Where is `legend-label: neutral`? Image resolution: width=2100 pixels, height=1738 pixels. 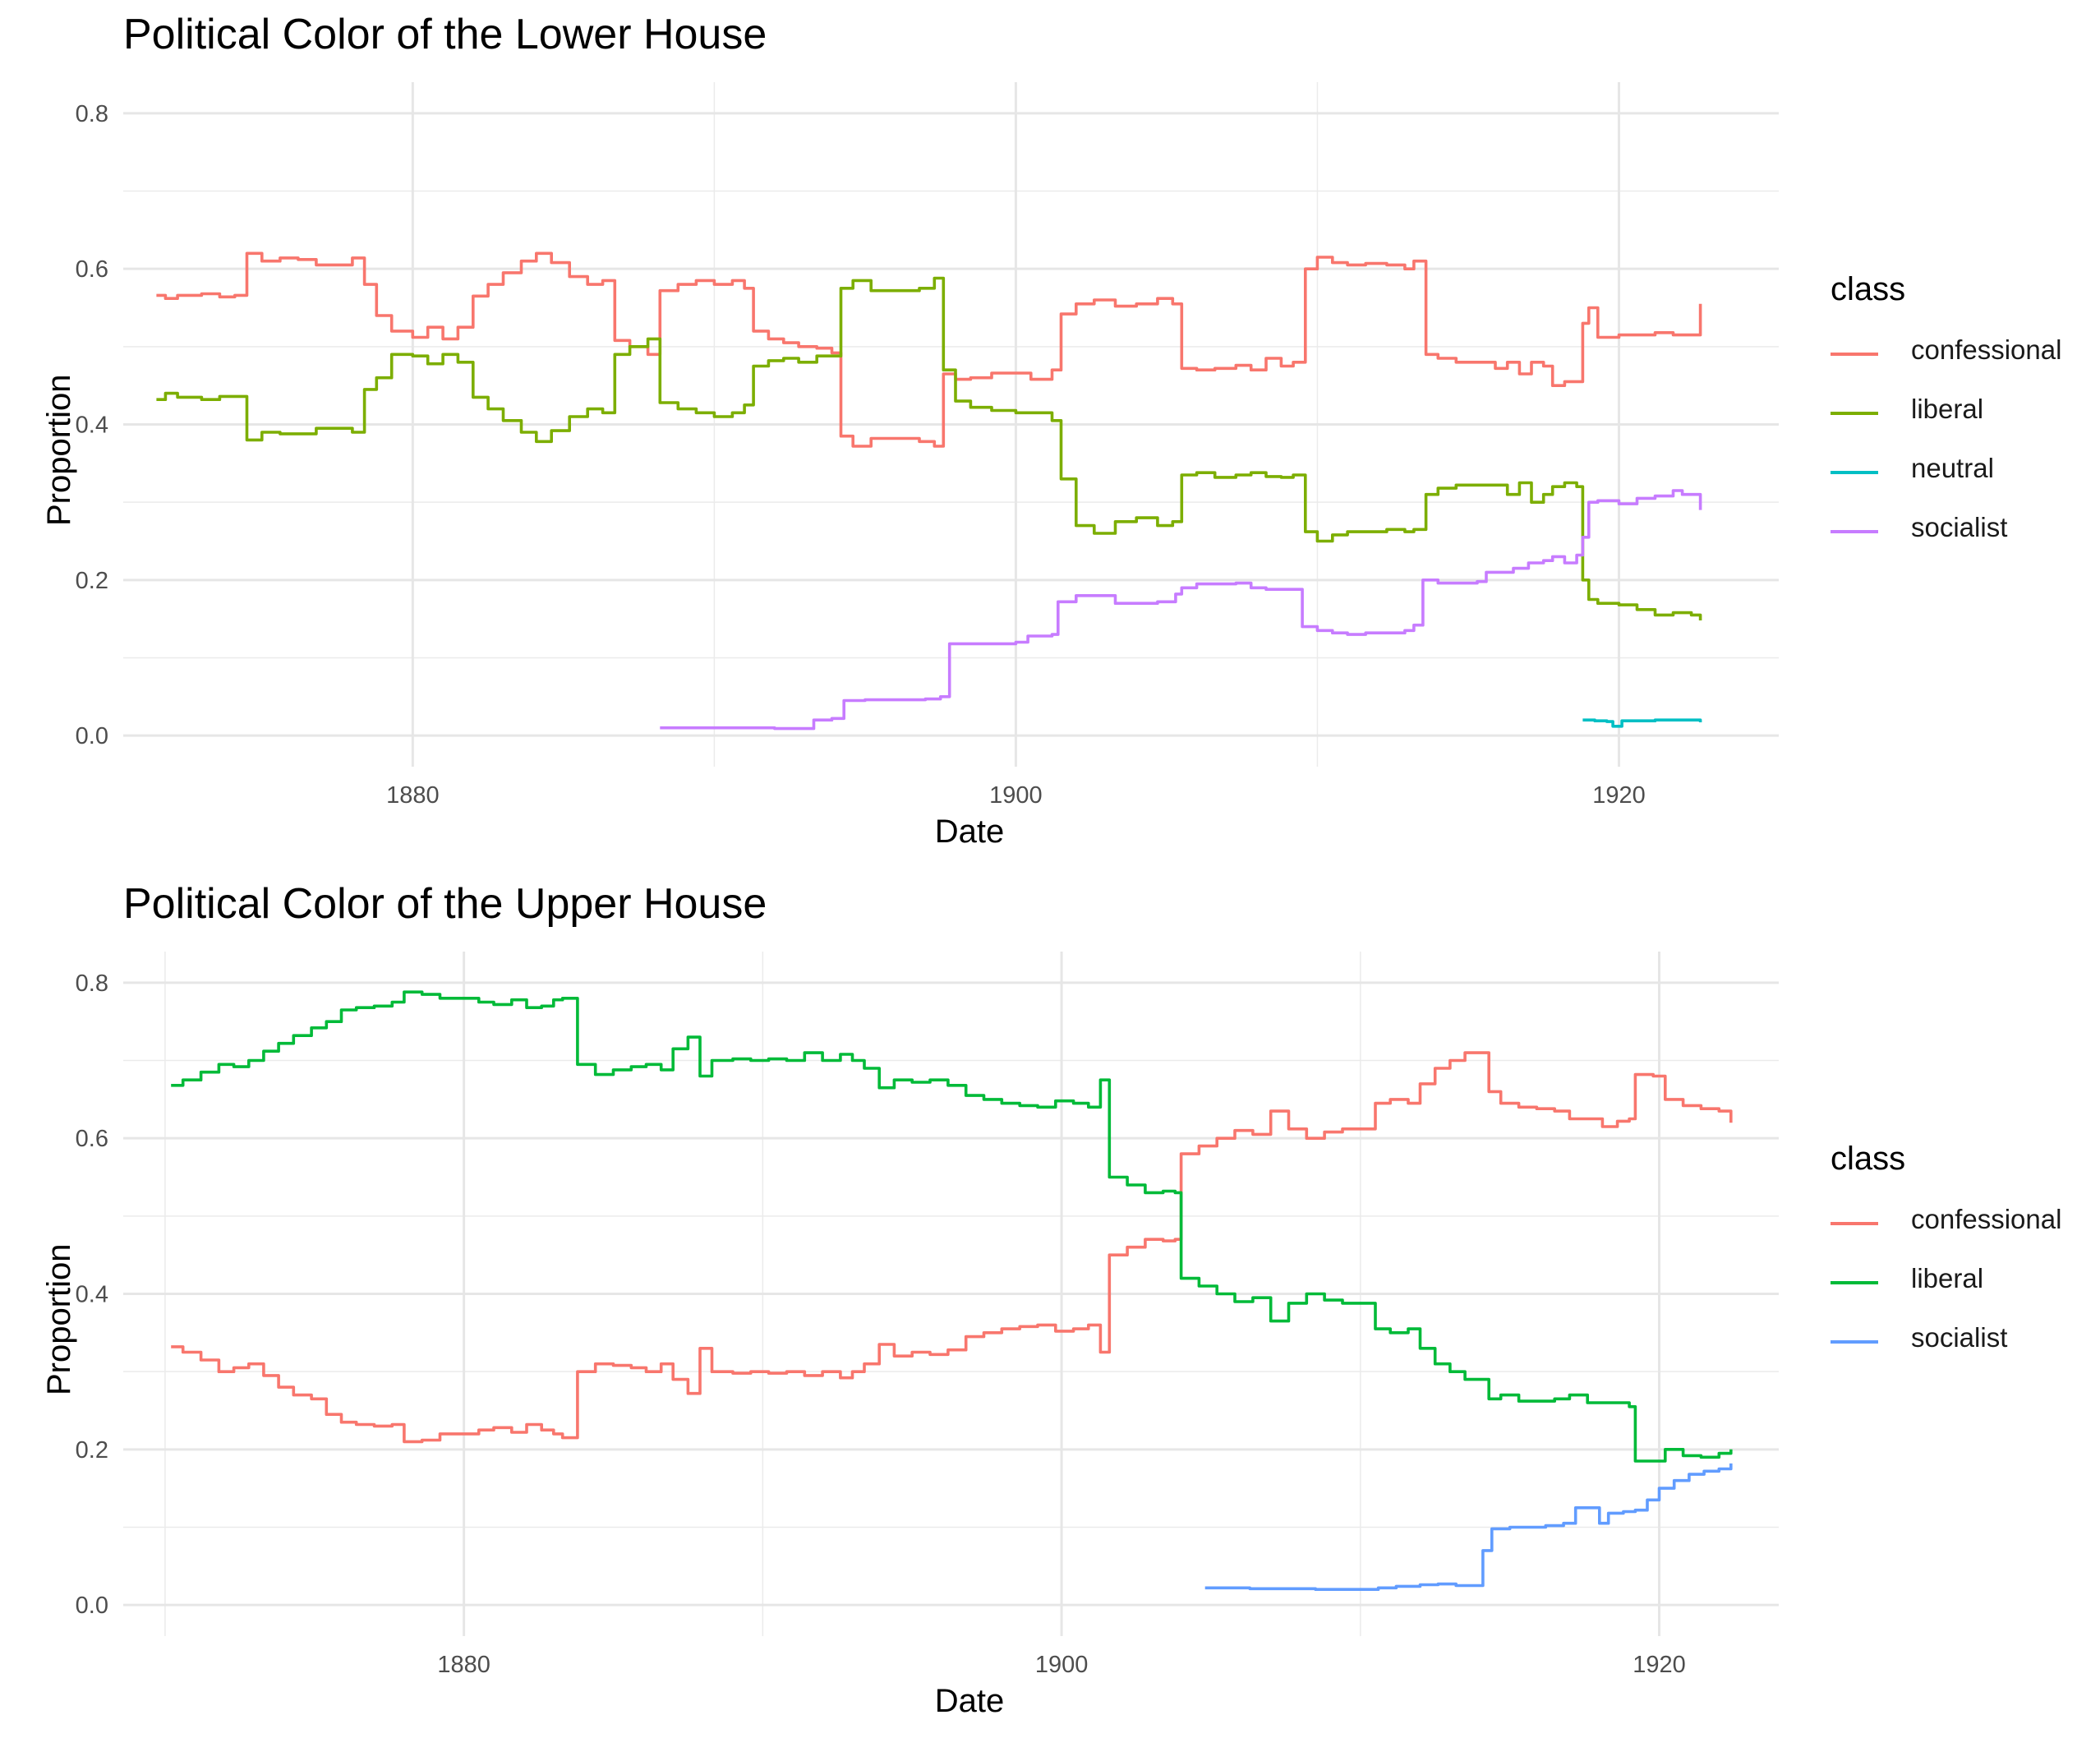 legend-label: neutral is located at coordinates (1952, 468).